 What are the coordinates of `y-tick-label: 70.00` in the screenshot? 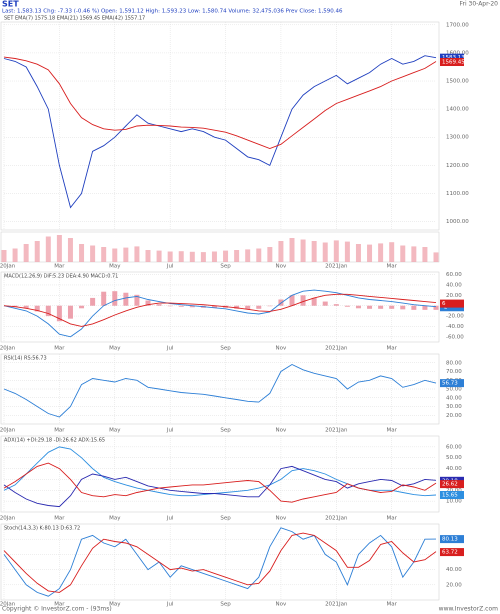 It's located at (454, 372).